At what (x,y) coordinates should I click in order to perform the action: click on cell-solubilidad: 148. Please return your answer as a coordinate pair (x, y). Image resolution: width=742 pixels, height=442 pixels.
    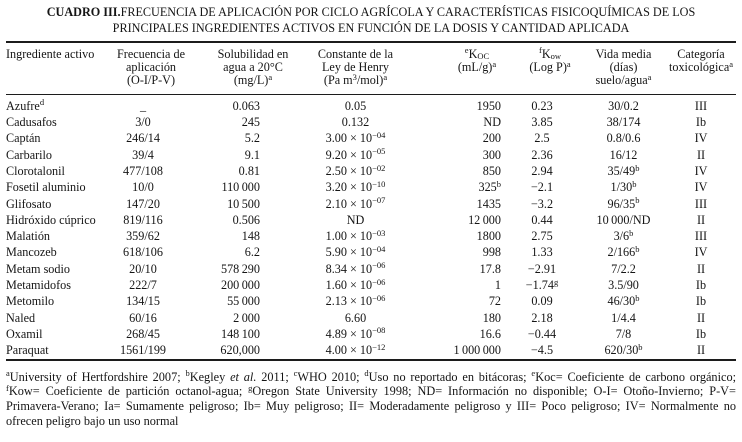
    Looking at the image, I should click on (250, 236).